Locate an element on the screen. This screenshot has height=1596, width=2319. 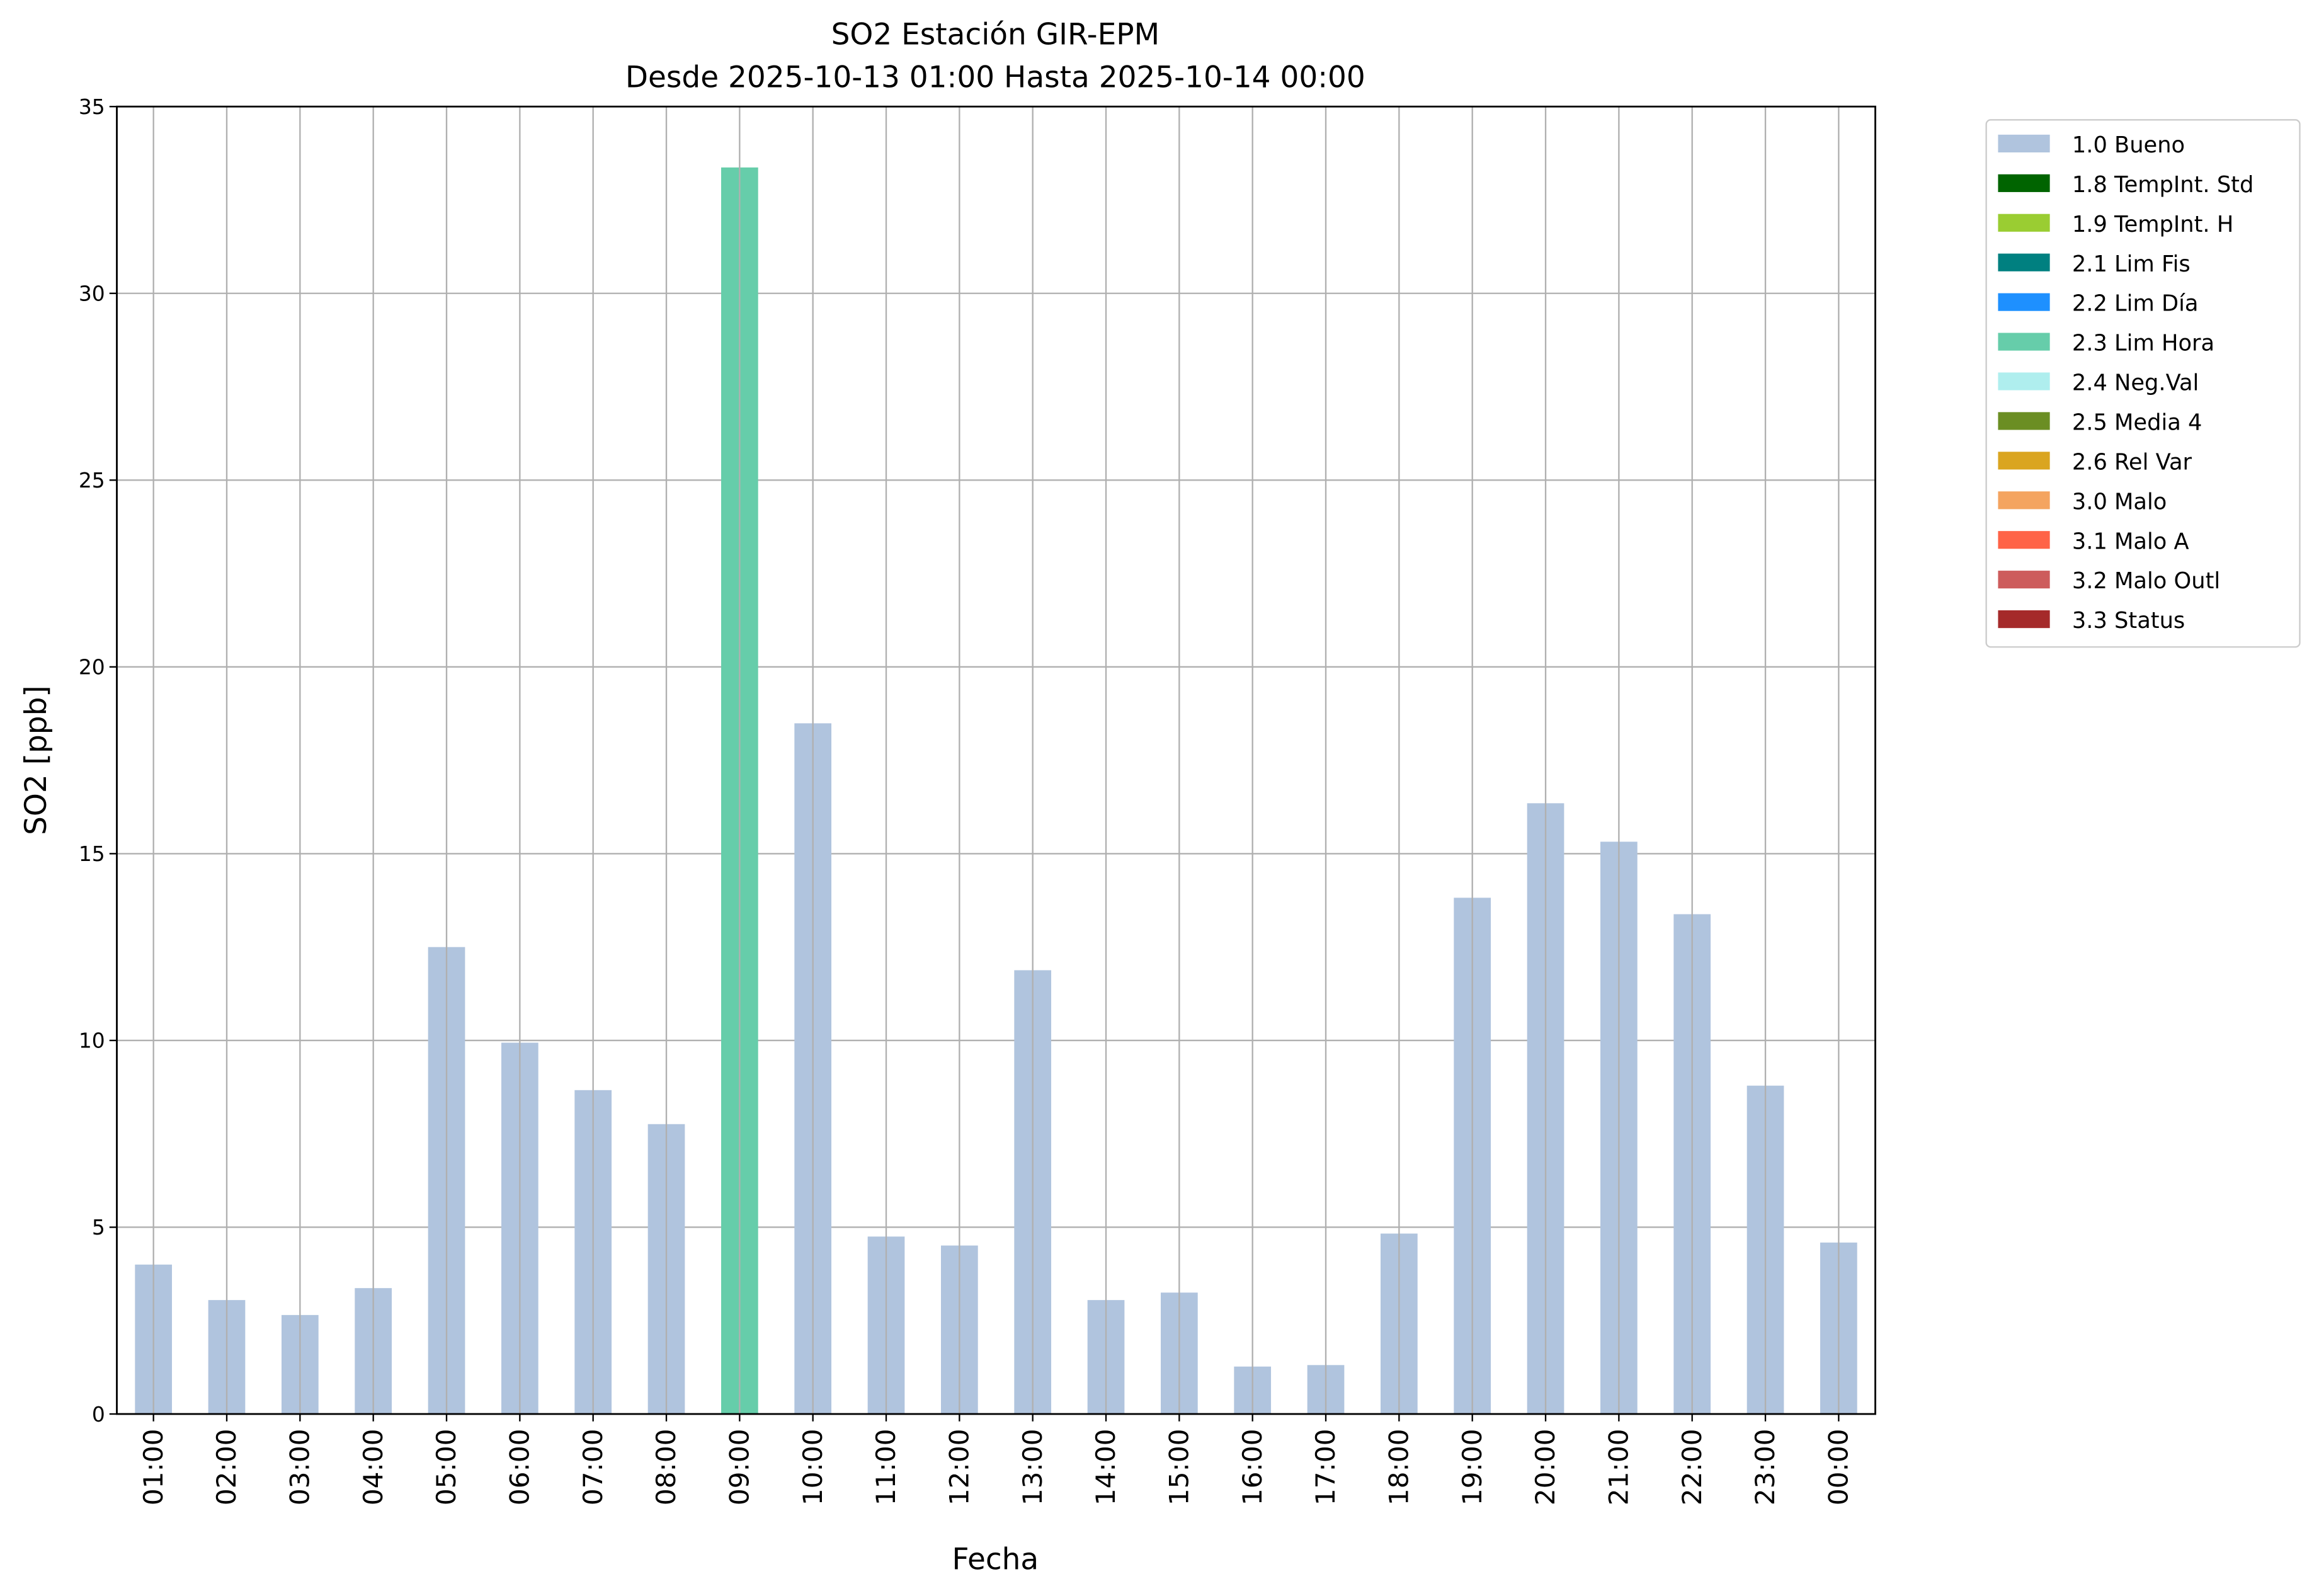
legend-label: 2.1 Lim Fis is located at coordinates (2131, 264).